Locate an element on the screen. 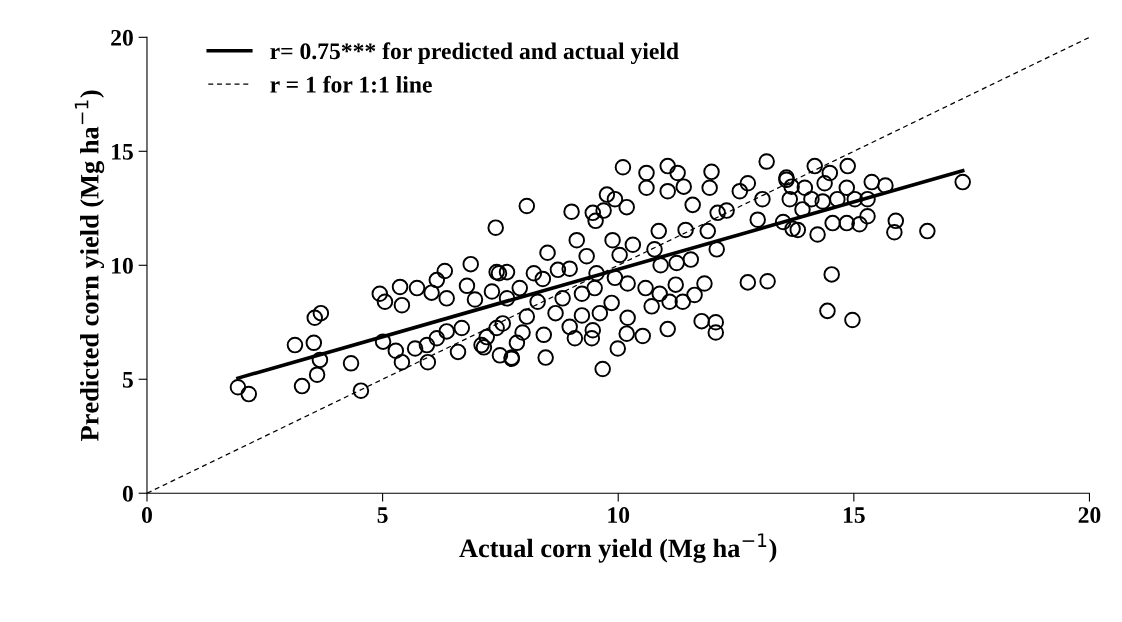 The height and width of the screenshot is (622, 1122). legend-label: r = 1 for 1:1 line is located at coordinates (351, 84).